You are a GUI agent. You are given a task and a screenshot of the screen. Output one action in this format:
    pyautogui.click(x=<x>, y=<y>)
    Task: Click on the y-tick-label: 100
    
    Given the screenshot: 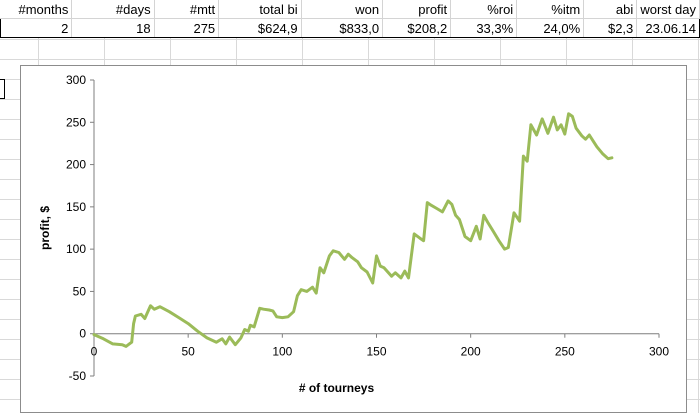 What is the action you would take?
    pyautogui.click(x=76, y=249)
    